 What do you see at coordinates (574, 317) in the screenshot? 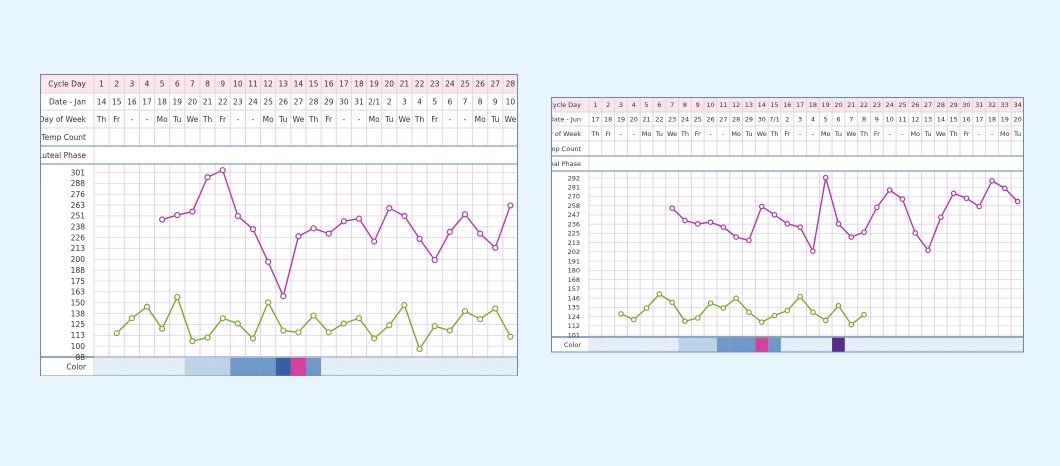
I see `y-tick-label: 124` at bounding box center [574, 317].